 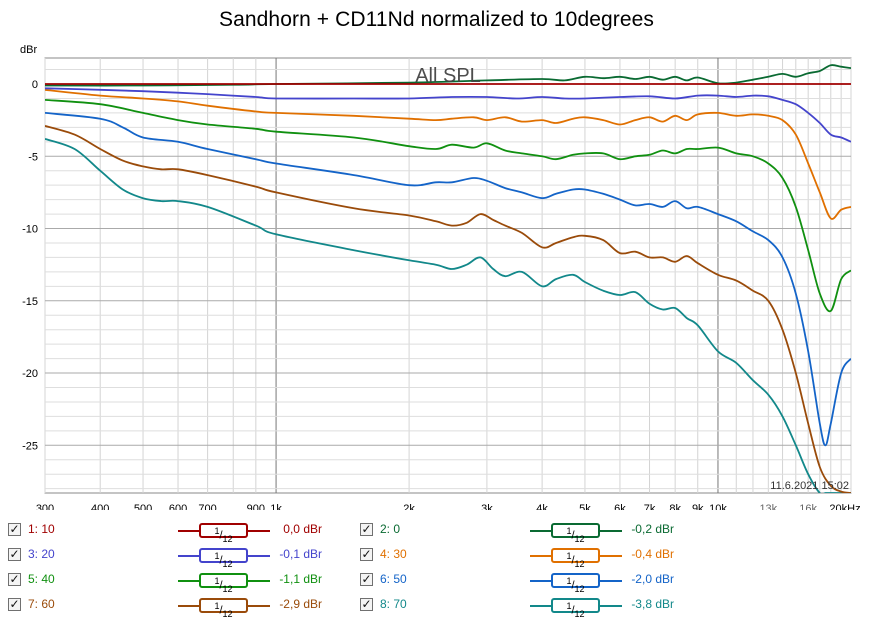 What do you see at coordinates (30, 302) in the screenshot?
I see `y-tick-label: -15` at bounding box center [30, 302].